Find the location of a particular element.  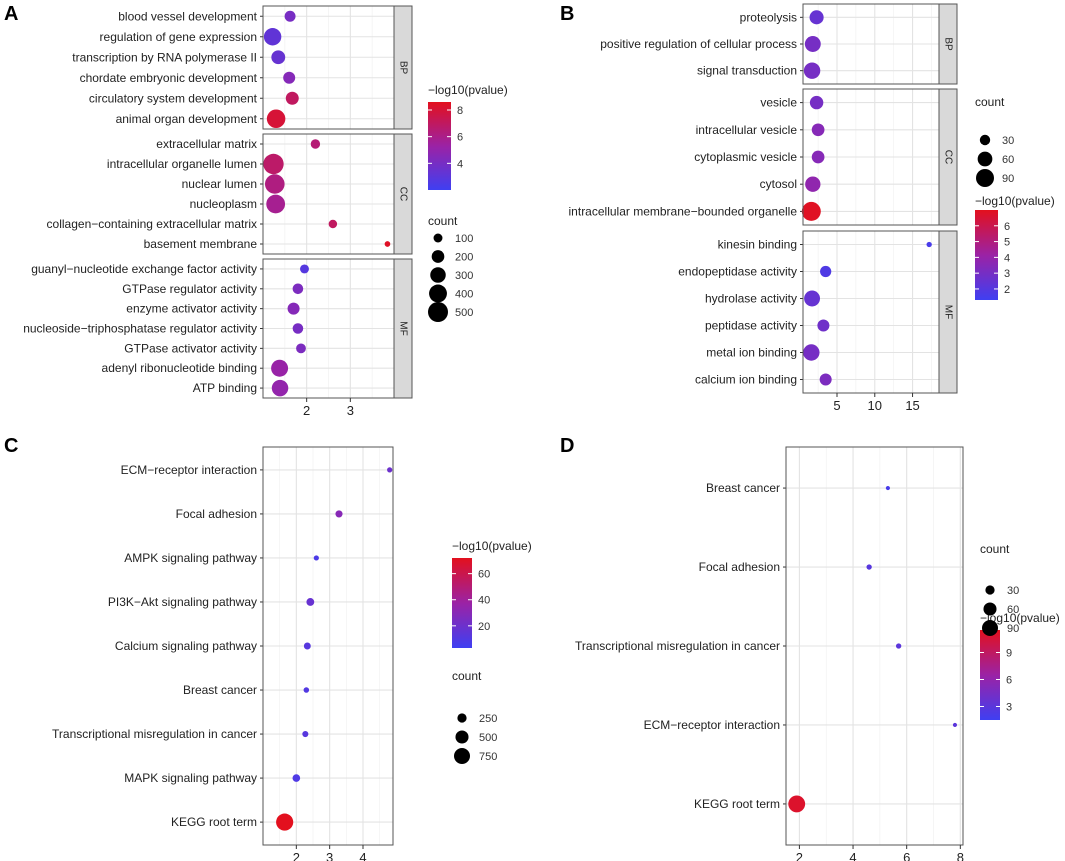

color-legend-title: −log10(pvalue) is located at coordinates (1015, 201).